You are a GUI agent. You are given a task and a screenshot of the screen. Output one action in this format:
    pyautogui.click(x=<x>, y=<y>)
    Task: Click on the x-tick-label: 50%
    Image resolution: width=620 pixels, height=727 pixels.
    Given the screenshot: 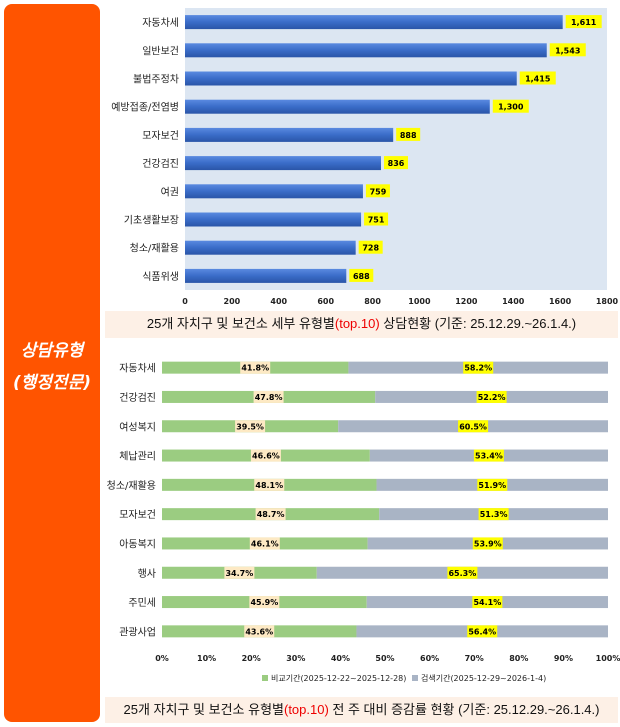 What is the action you would take?
    pyautogui.click(x=384, y=658)
    